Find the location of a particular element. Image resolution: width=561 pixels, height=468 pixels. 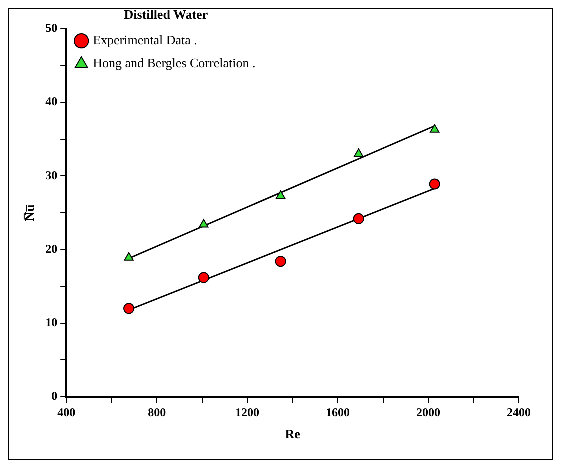

x-tick-label: 2000 is located at coordinates (428, 412).